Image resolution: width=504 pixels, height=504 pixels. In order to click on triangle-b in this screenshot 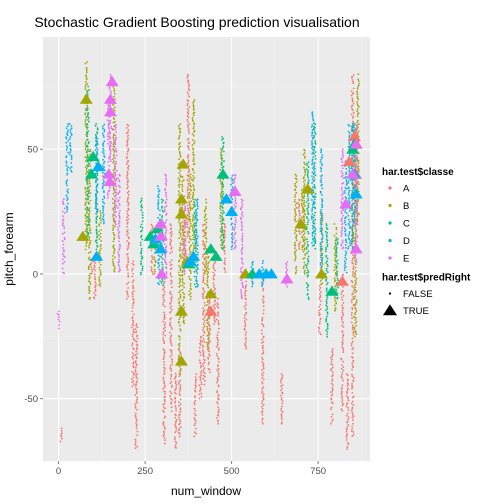, I will do `click(181, 310)`.